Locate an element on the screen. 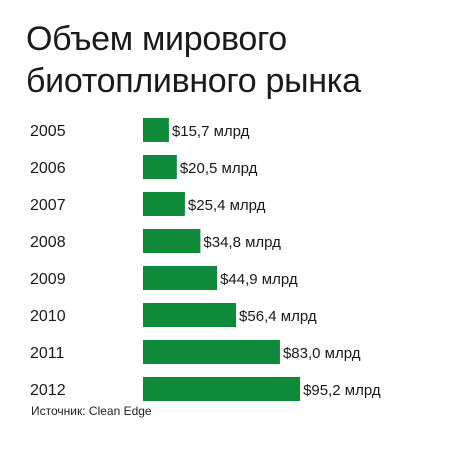  bar-2008 is located at coordinates (172, 241).